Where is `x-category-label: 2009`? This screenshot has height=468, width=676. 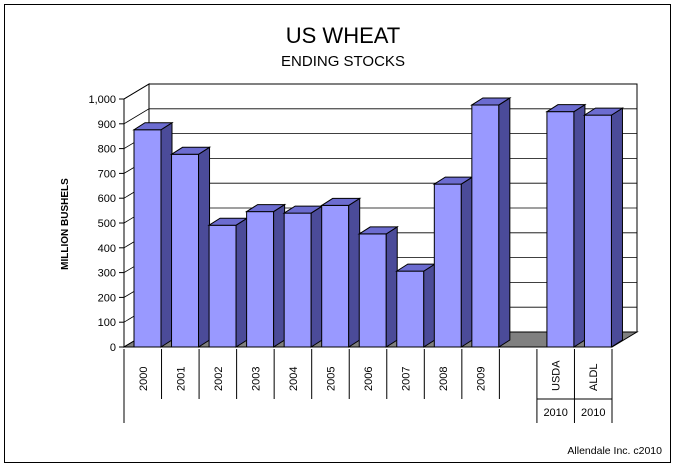 x-category-label: 2009 is located at coordinates (482, 379).